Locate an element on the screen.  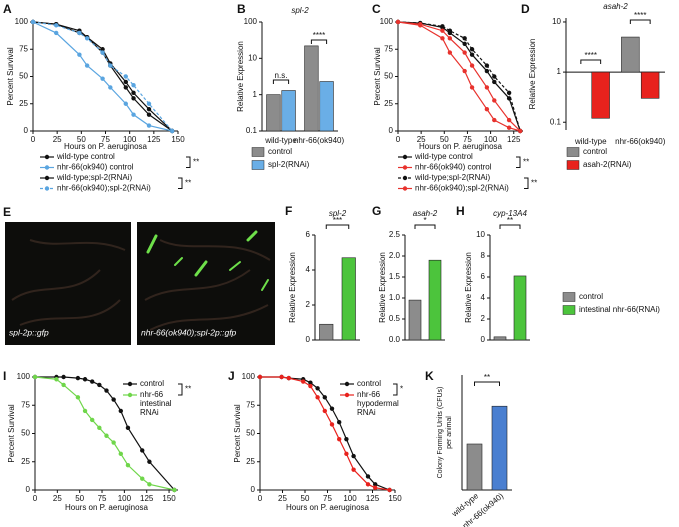
chart-title: asah-2 is located at coordinates (615, 6).